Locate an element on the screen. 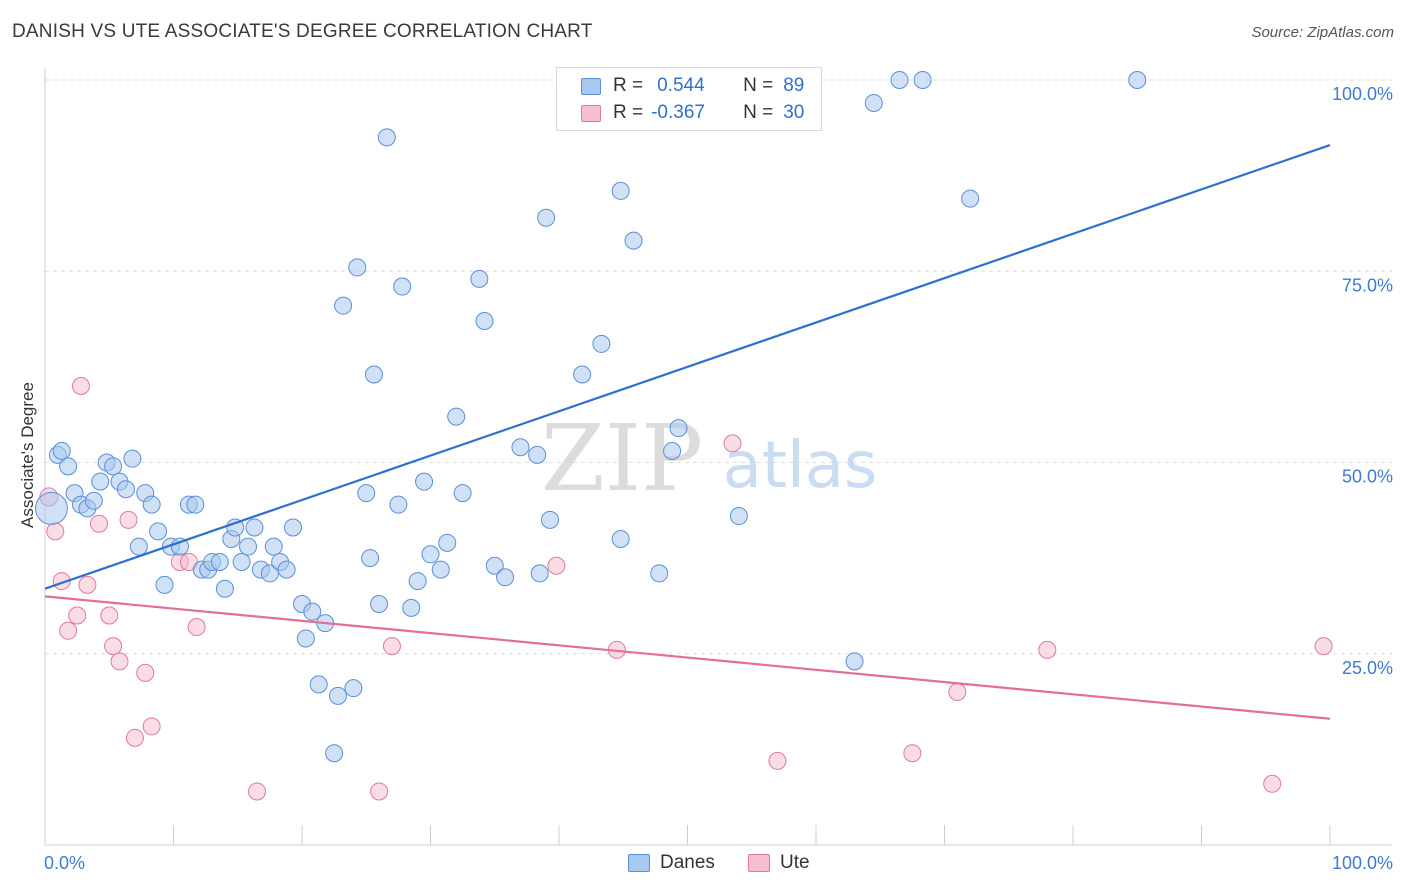  y-tick-label: 25.0% is located at coordinates (1367, 668).